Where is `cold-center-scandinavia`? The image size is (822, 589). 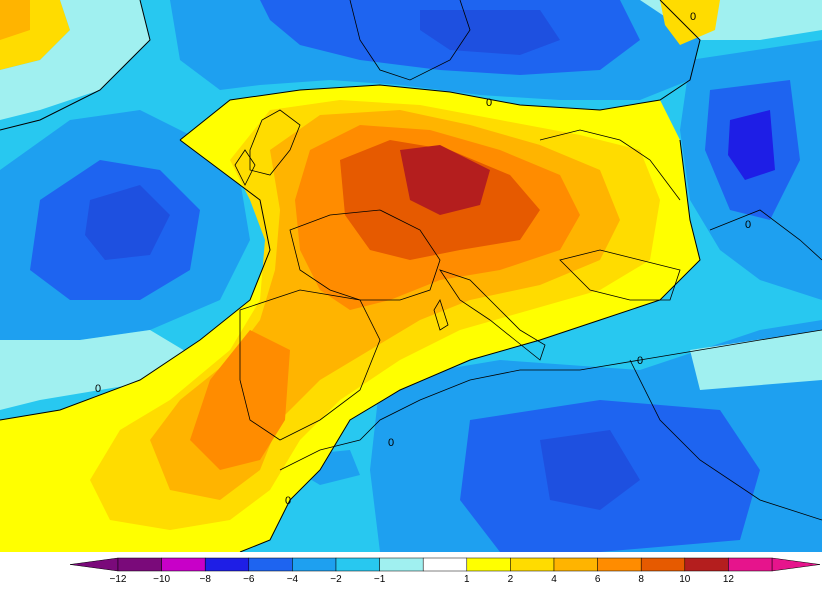 cold-center-scandinavia is located at coordinates (490, 32).